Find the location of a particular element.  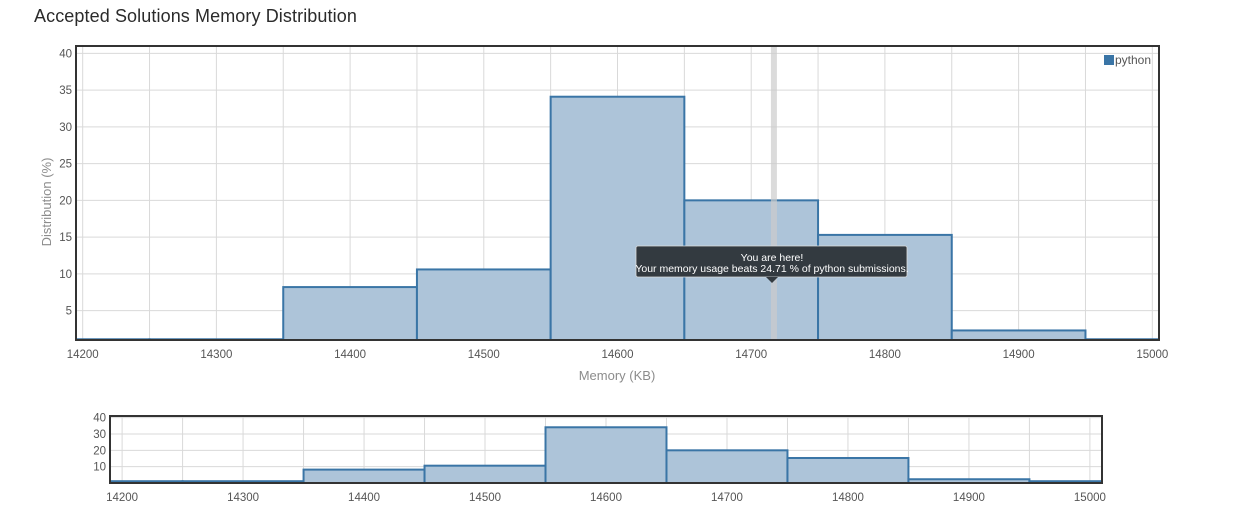

y-tick-label: 35 is located at coordinates (65, 91).